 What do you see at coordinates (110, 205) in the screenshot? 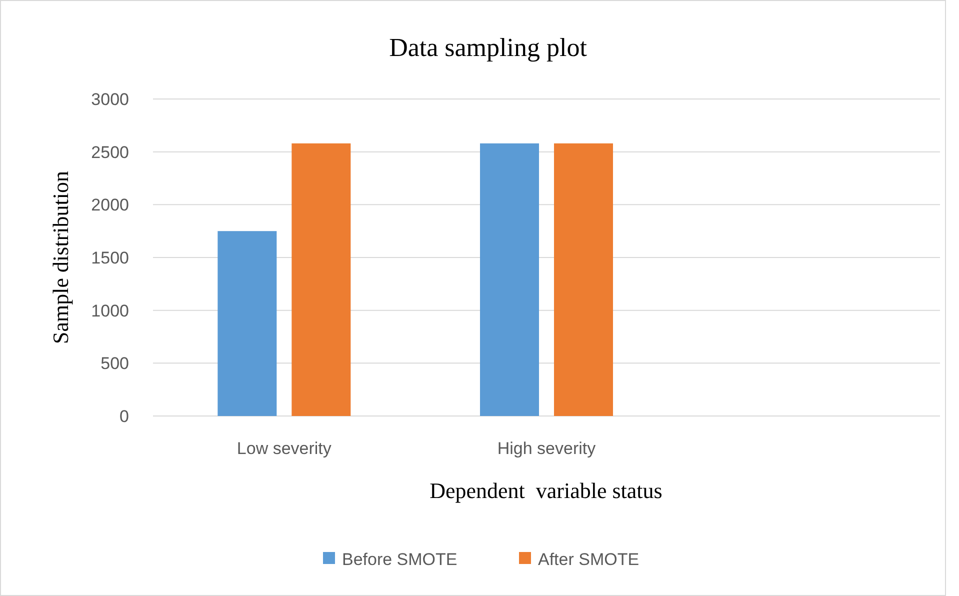
I see `y-tick-label: 2000` at bounding box center [110, 205].